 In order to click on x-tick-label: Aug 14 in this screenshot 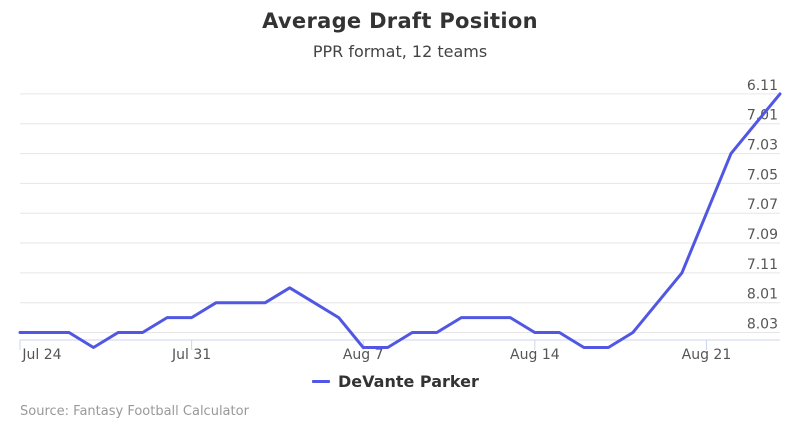, I will do `click(535, 355)`.